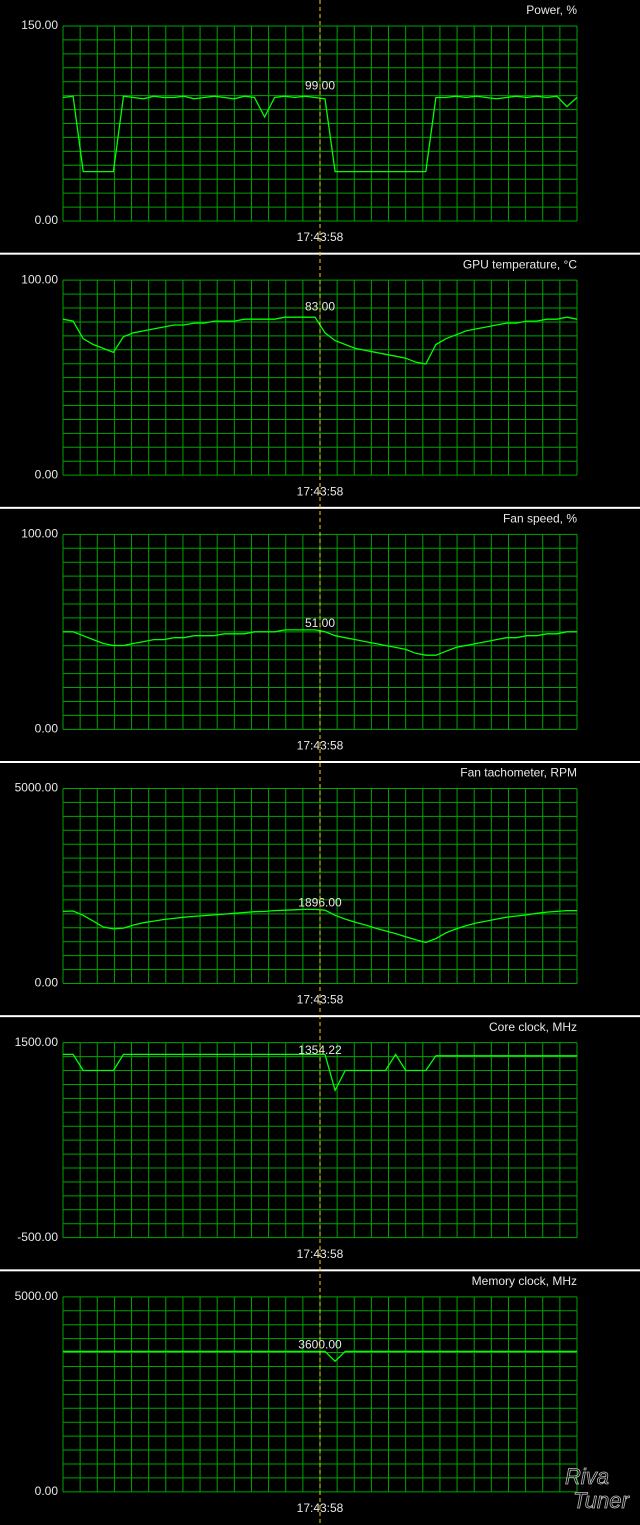 This screenshot has height=1525, width=640. What do you see at coordinates (320, 903) in the screenshot?
I see `cursor-value: 1896.00` at bounding box center [320, 903].